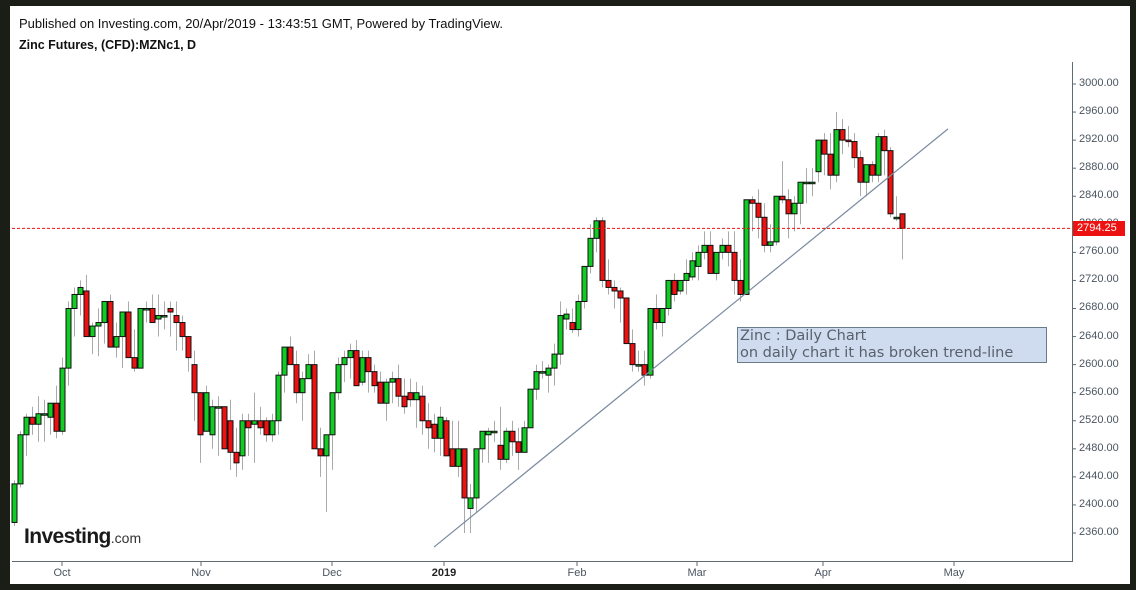 The image size is (1136, 590). I want to click on x-tick-label: Oct, so click(62, 573).